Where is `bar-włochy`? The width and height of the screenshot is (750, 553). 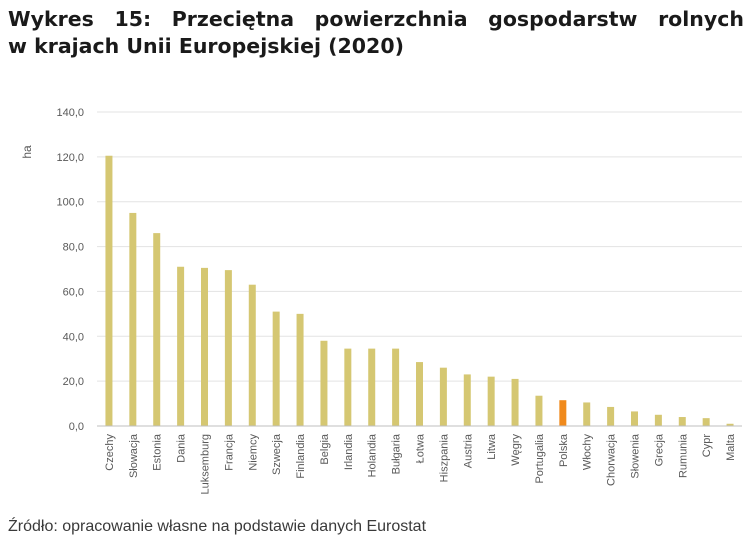 bar-włochy is located at coordinates (587, 414).